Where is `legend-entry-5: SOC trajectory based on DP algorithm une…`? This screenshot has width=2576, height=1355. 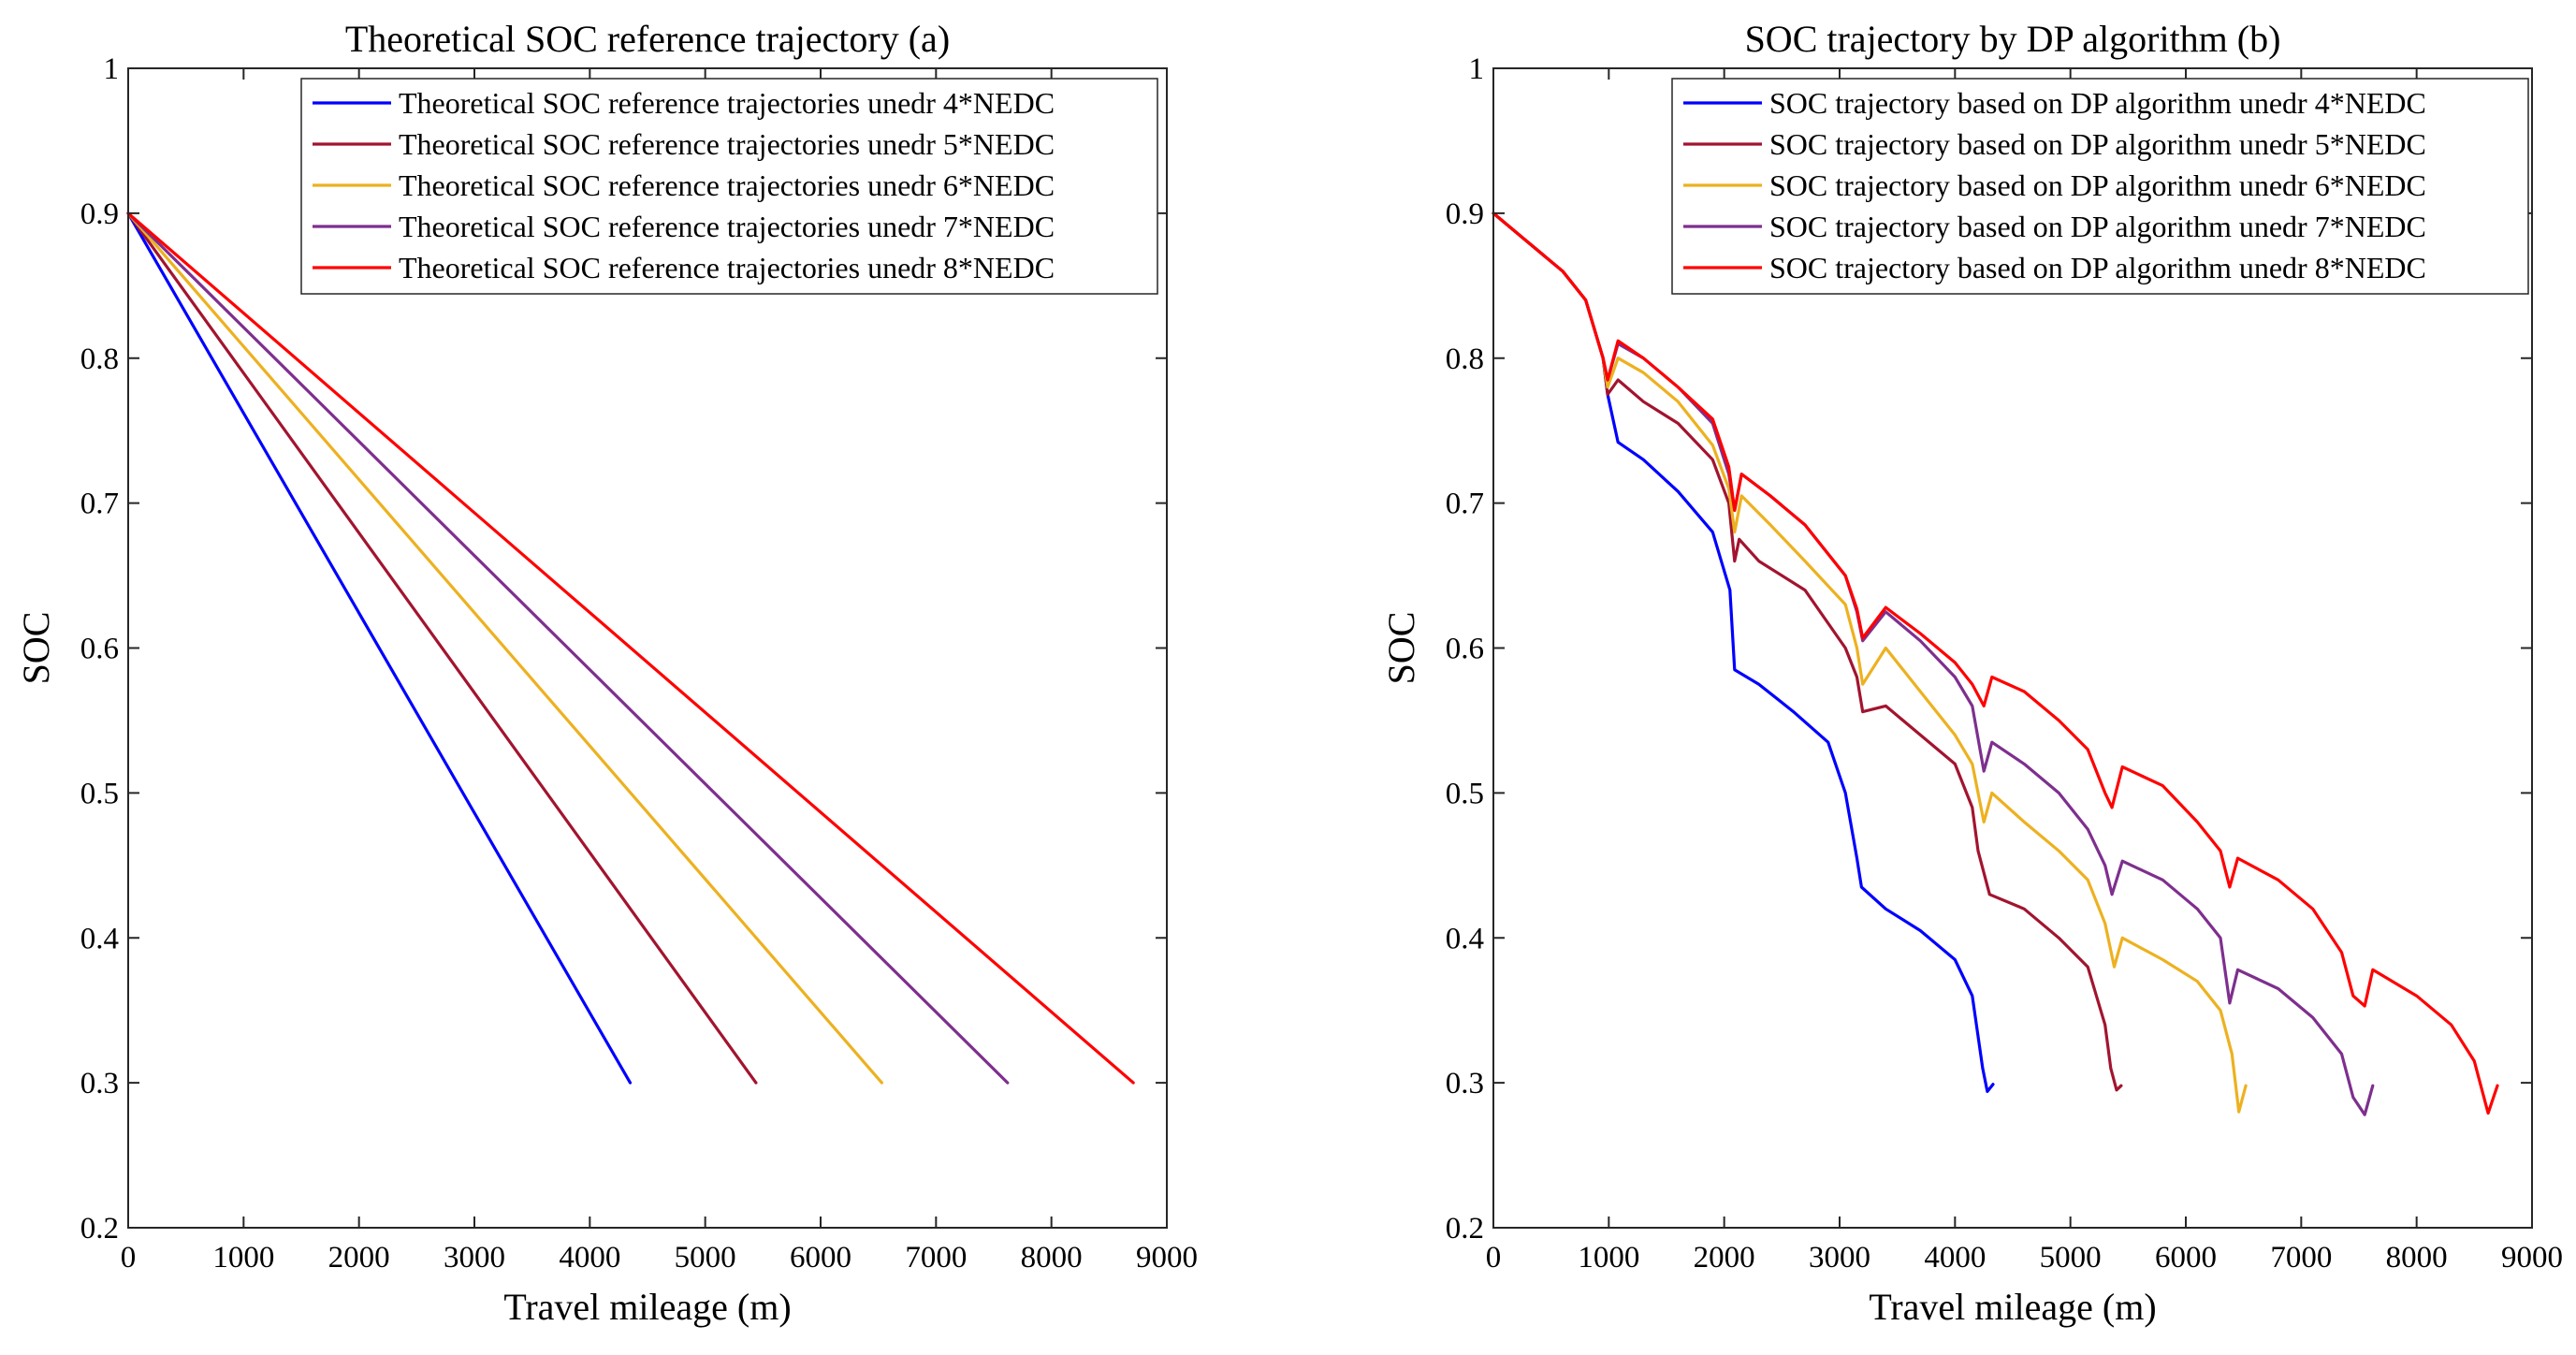 legend-entry-5: SOC trajectory based on DP algorithm une… is located at coordinates (2097, 267).